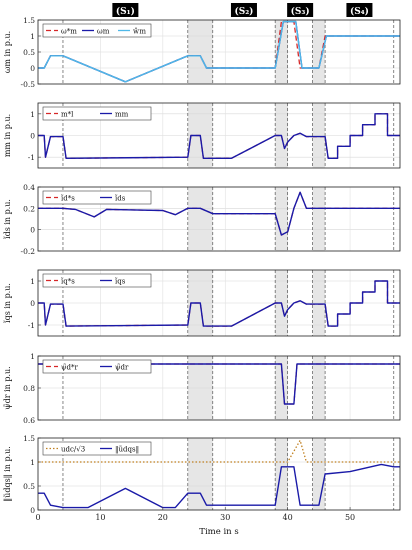 Image resolution: width=412 pixels, height=550 pixels. Describe the element at coordinates (350, 517) in the screenshot. I see `x-tick-label: 50` at that location.